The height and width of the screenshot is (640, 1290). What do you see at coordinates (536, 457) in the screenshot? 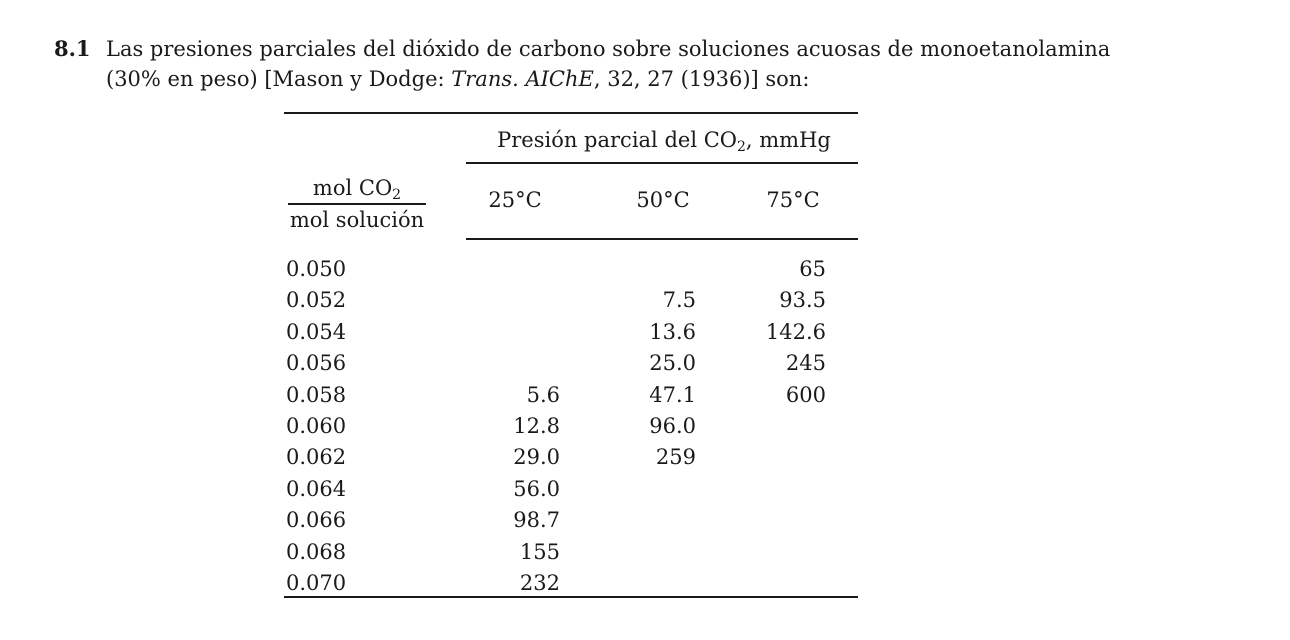
I see `pressure-25c-cell: 29.0` at bounding box center [536, 457].